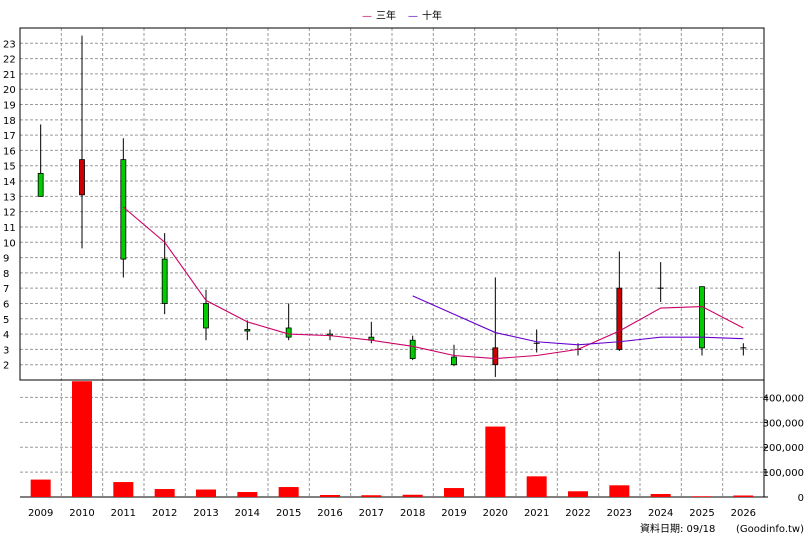 The width and height of the screenshot is (808, 540). What do you see at coordinates (9, 121) in the screenshot?
I see `price-tick-label: 18` at bounding box center [9, 121].